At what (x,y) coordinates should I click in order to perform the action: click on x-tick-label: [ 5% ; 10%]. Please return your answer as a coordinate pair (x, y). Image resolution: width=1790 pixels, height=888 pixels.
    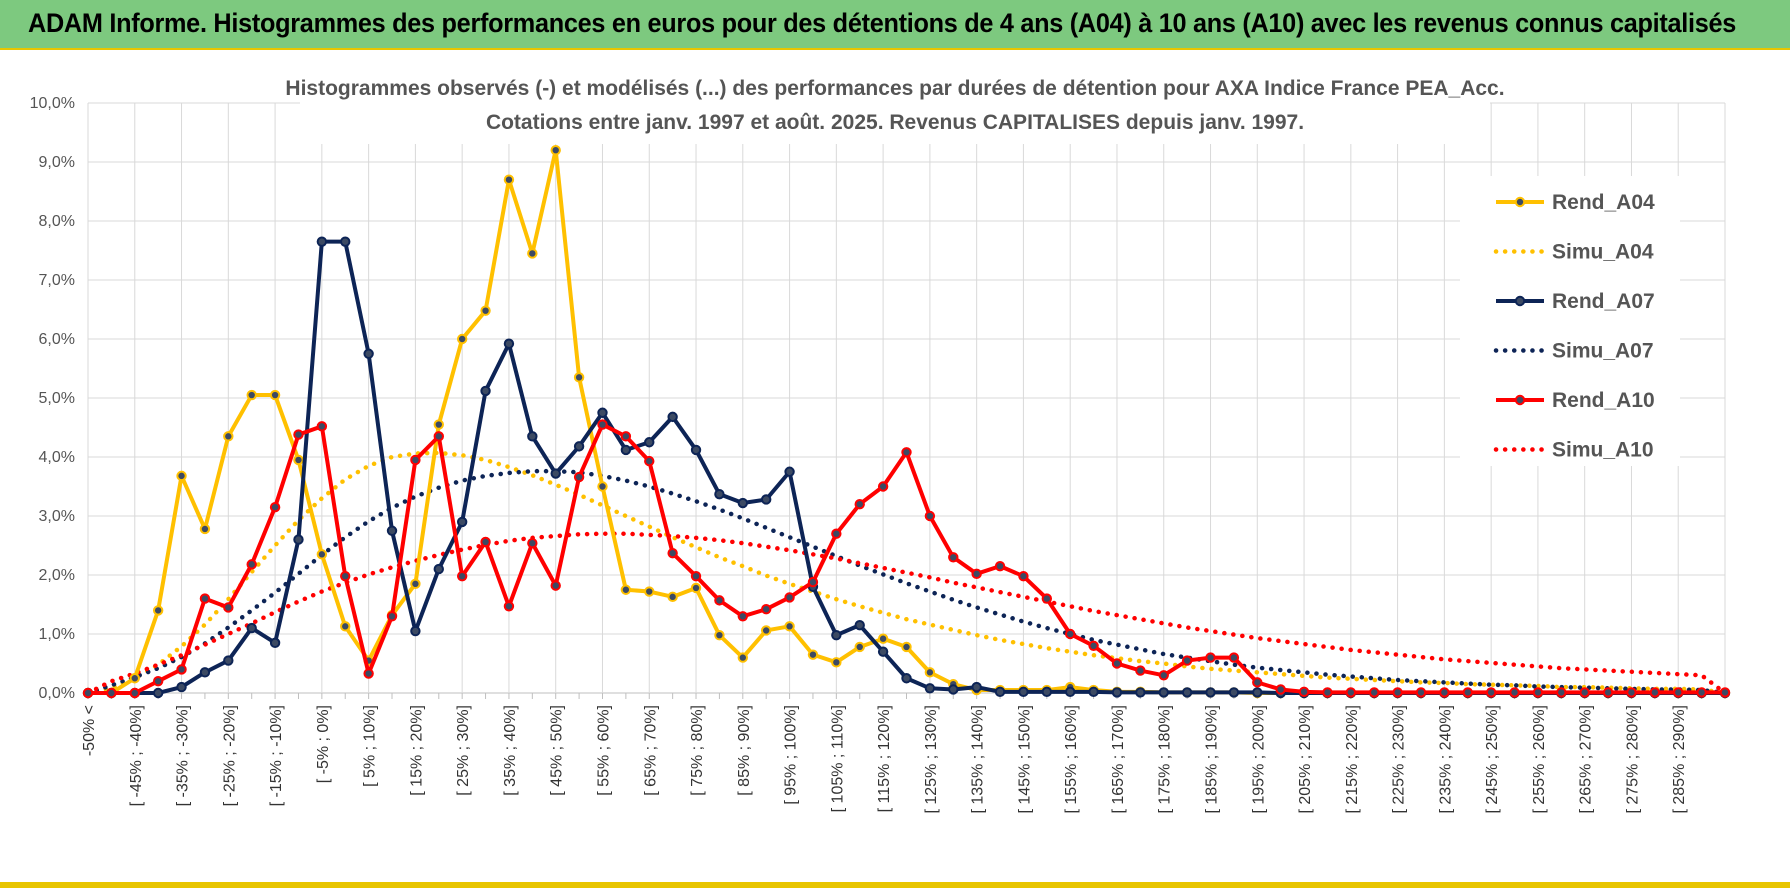
    Looking at the image, I should click on (370, 746).